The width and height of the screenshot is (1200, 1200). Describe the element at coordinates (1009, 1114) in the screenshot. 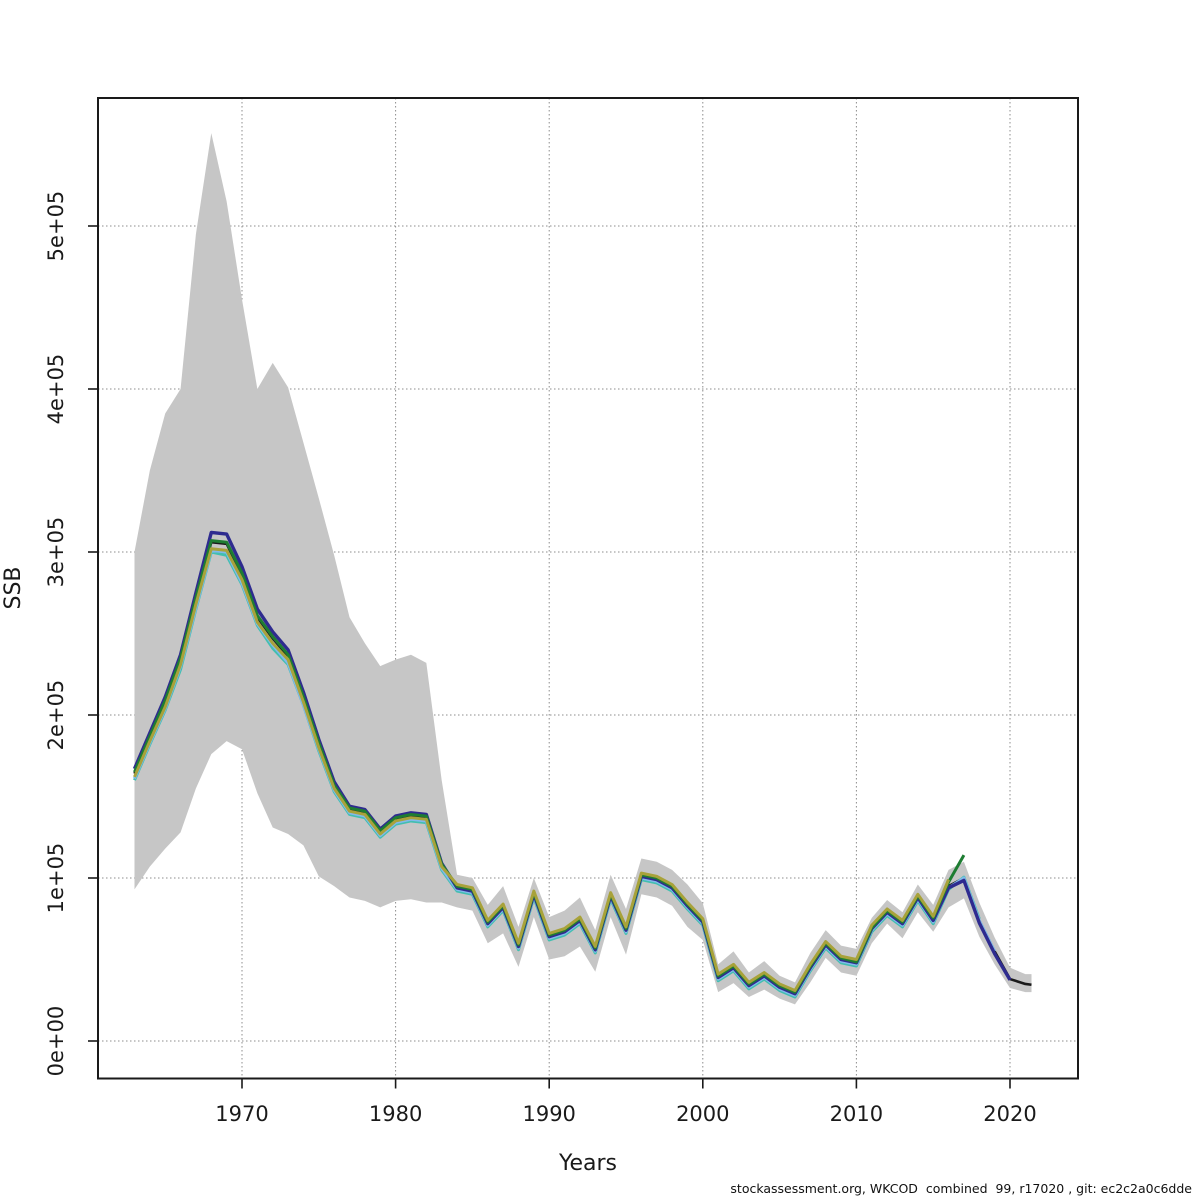

I see `x-tick-label-2020: 2020` at that location.